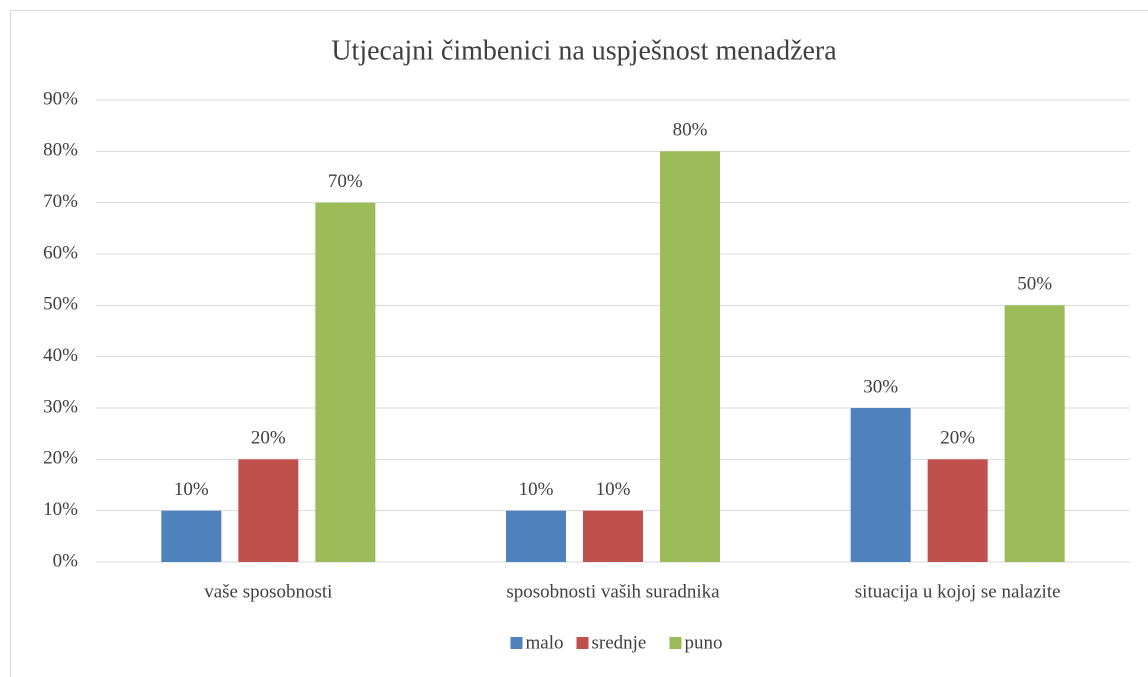 Image resolution: width=1148 pixels, height=677 pixels. What do you see at coordinates (613, 591) in the screenshot?
I see `x-tick-label: sposobnosti vaših suradnika` at bounding box center [613, 591].